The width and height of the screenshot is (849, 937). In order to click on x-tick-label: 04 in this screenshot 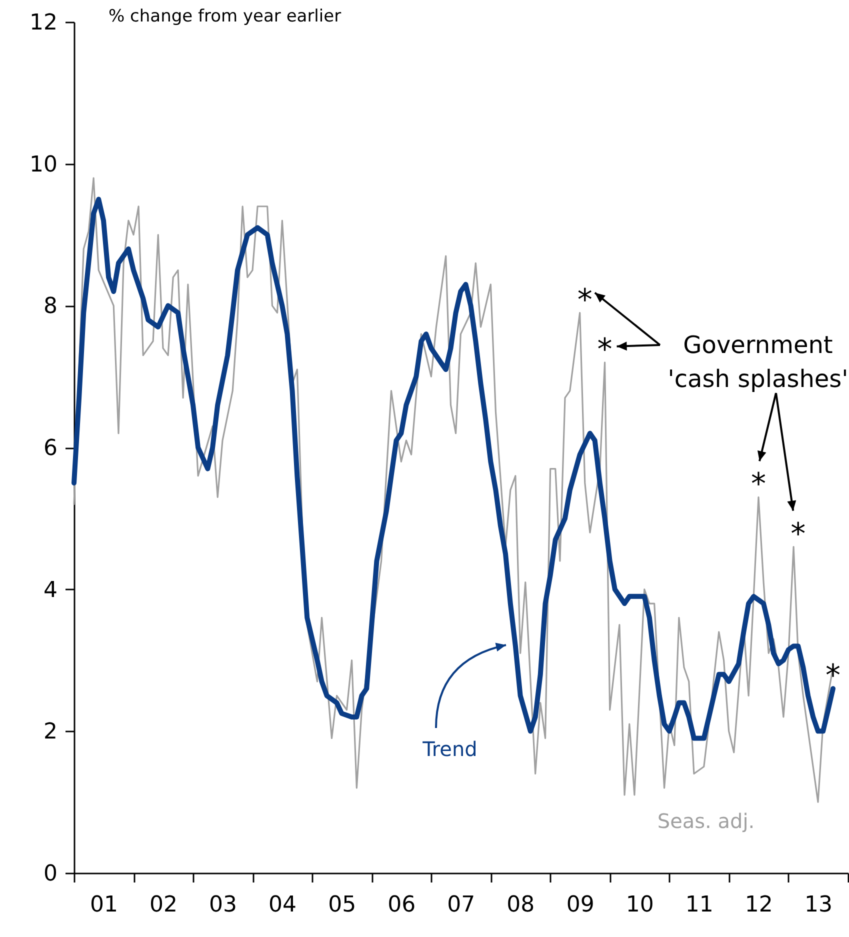, I will do `click(282, 905)`.